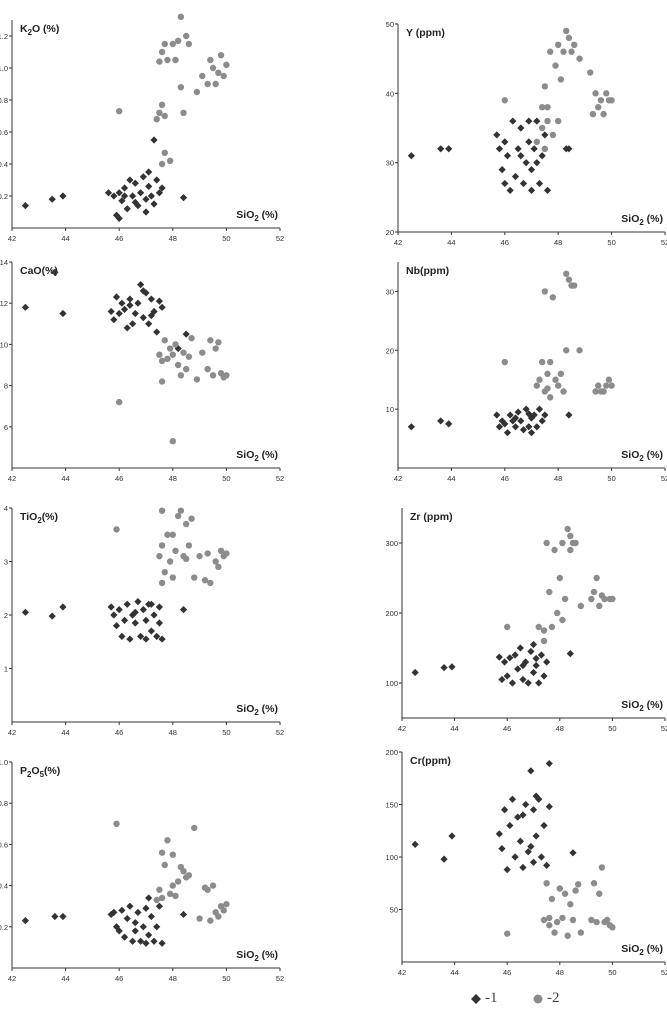 The height and width of the screenshot is (1018, 667). Describe the element at coordinates (39, 30) in the screenshot. I see `chart-title: K2O (%)` at that location.